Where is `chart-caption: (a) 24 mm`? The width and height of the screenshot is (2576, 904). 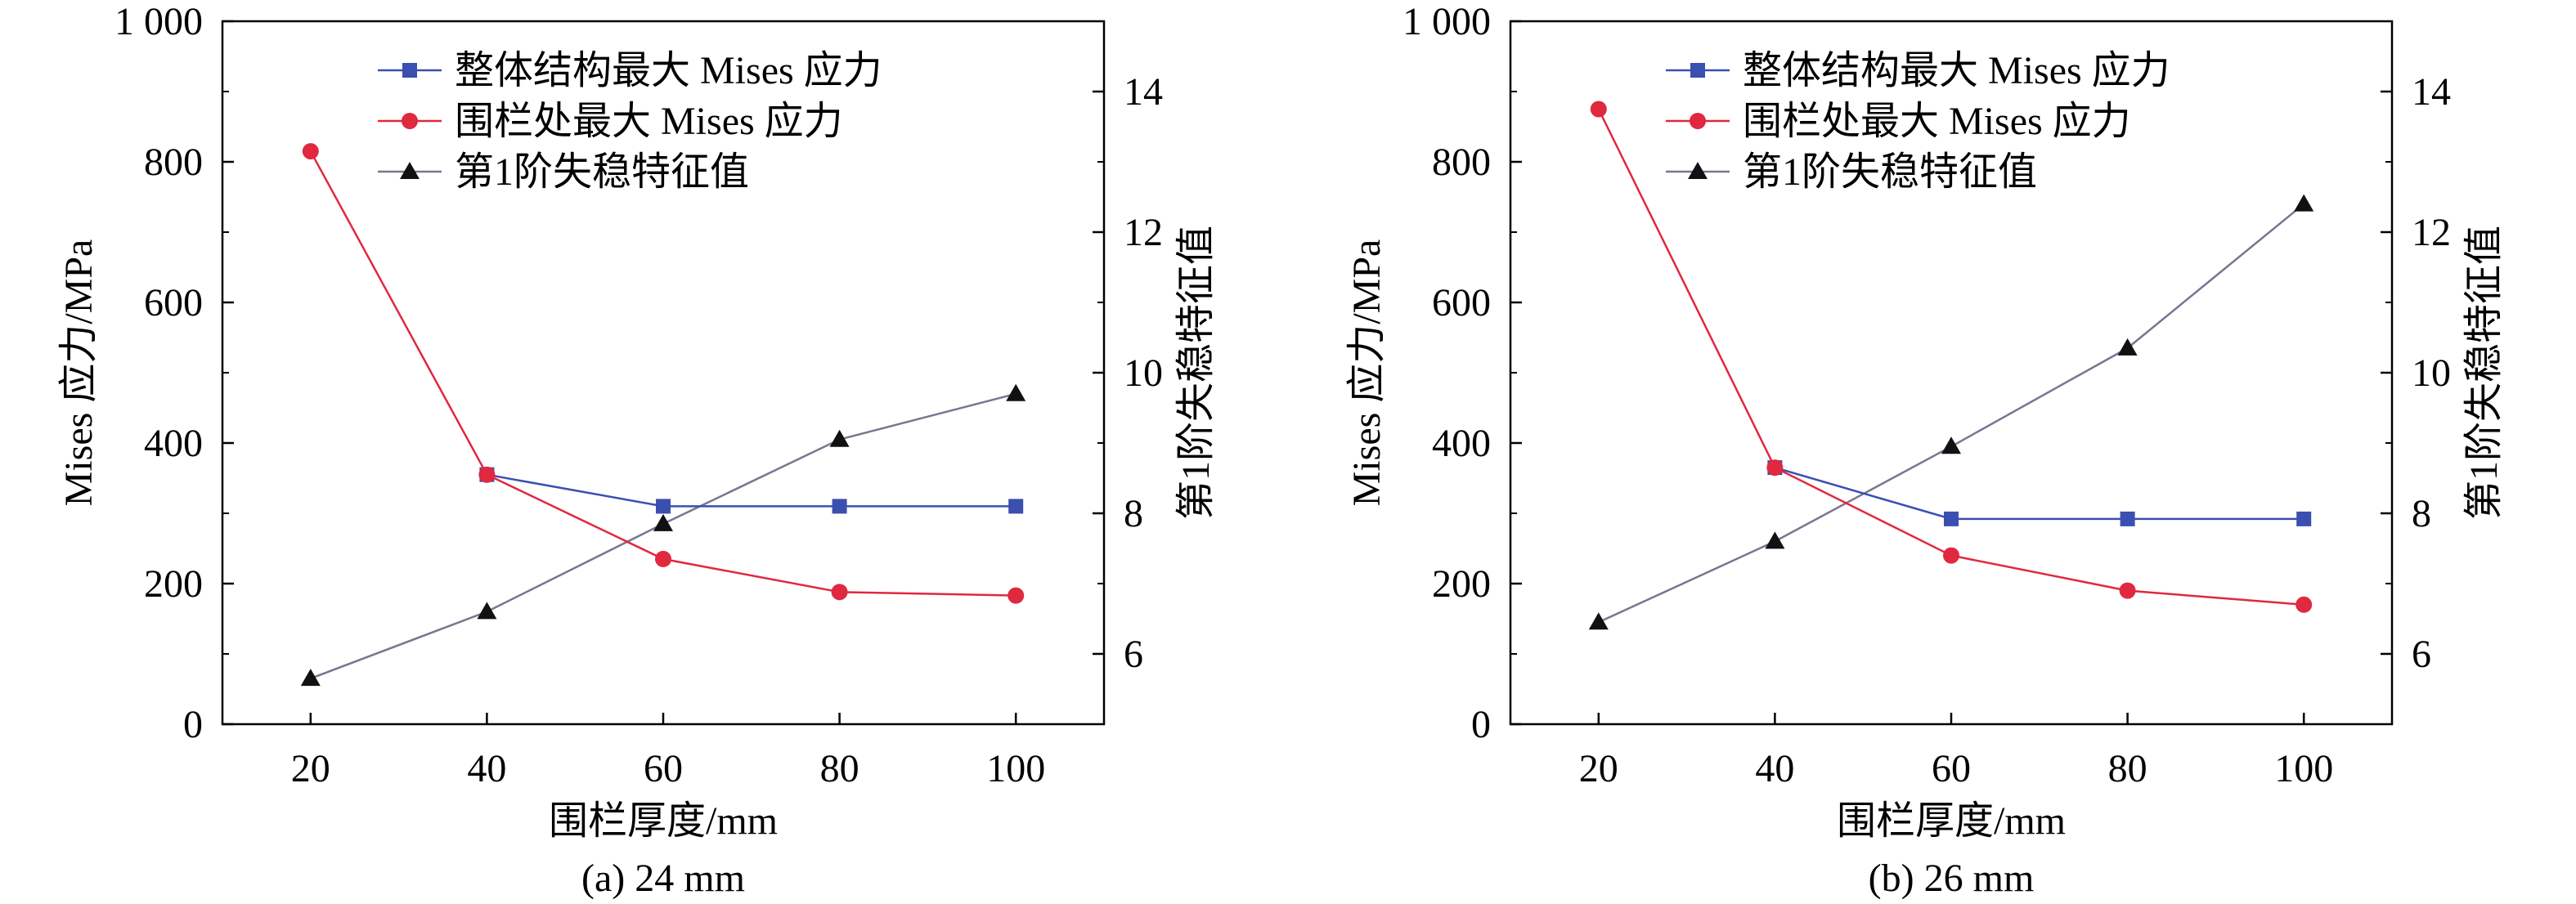 chart-caption: (a) 24 mm is located at coordinates (663, 879).